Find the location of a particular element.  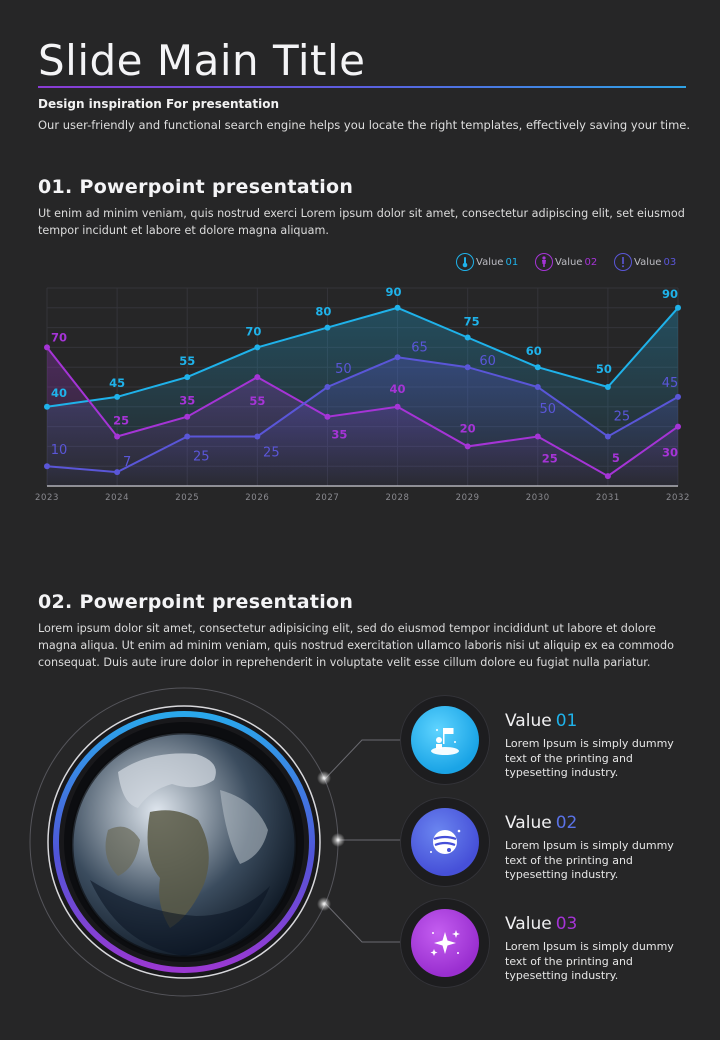

legend-number: 01 is located at coordinates (511, 262).